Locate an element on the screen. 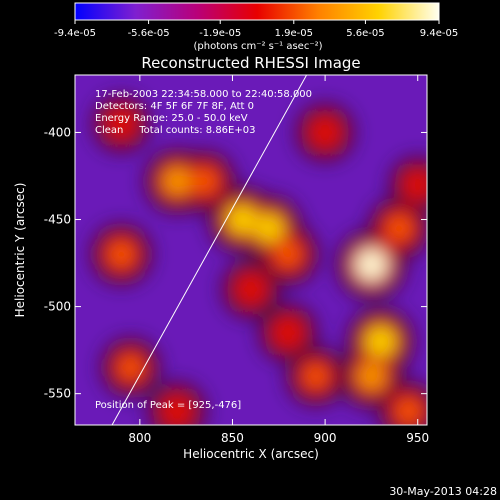 The height and width of the screenshot is (500, 500). colorbar-tick-label: -1.9e-05 is located at coordinates (220, 33).